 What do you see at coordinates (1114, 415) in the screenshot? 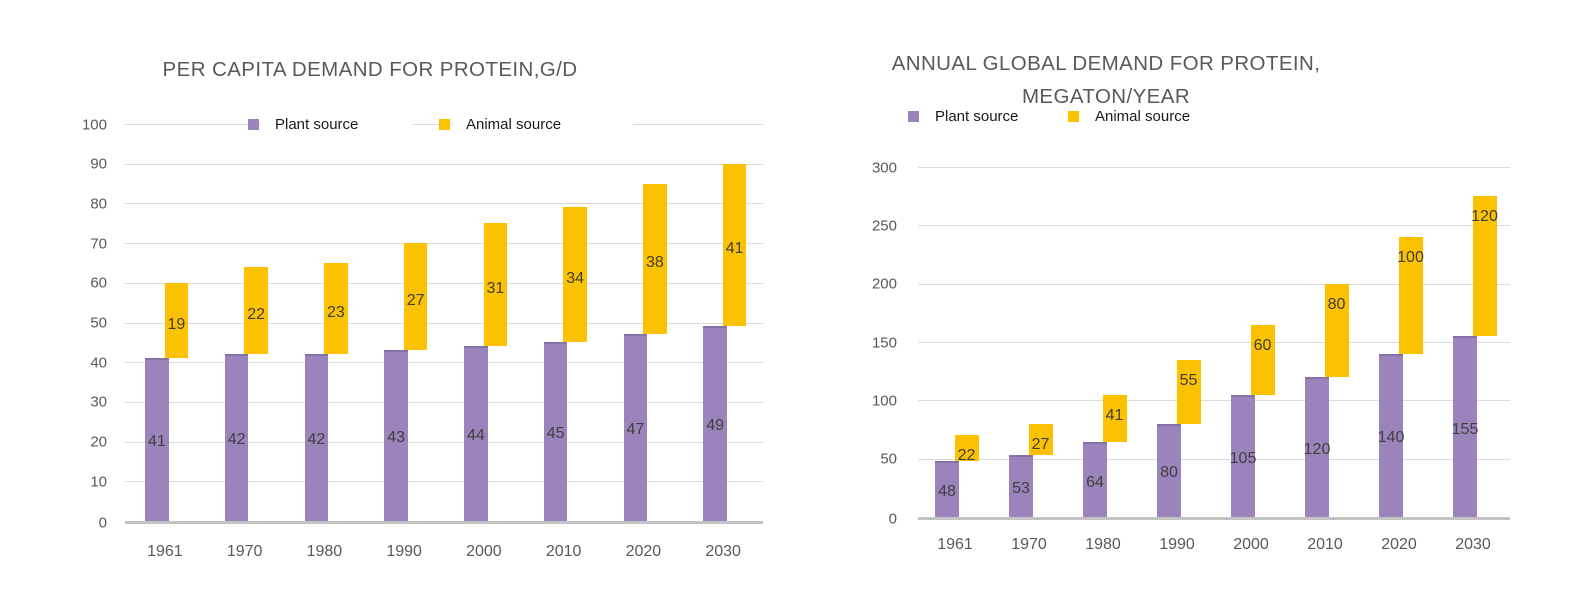
I see `data-label-animal-1980: 41` at bounding box center [1114, 415].